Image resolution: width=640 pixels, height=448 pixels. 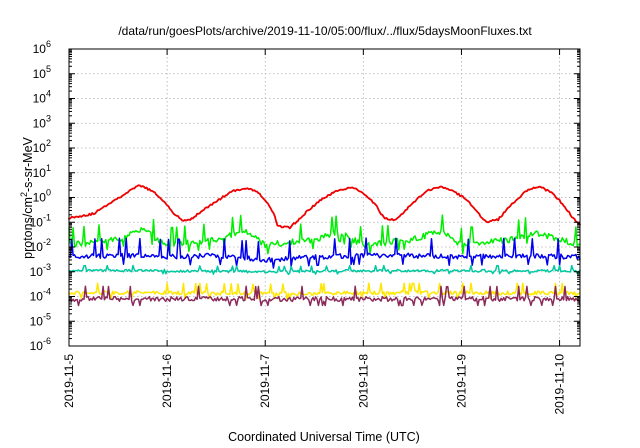 I want to click on y-tick-label-exponent: -4, so click(x=47, y=292).